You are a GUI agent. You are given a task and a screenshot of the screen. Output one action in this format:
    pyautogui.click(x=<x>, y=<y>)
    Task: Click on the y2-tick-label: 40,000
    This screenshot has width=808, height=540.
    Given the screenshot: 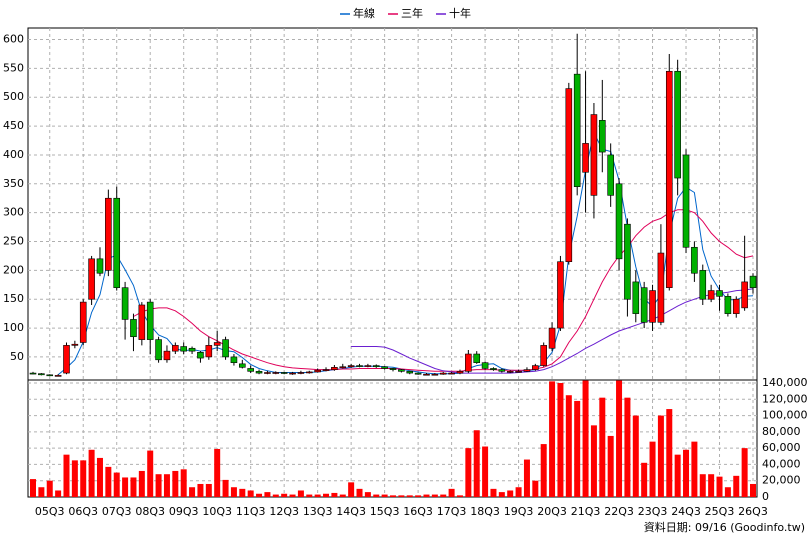 What is the action you would take?
    pyautogui.click(x=781, y=463)
    